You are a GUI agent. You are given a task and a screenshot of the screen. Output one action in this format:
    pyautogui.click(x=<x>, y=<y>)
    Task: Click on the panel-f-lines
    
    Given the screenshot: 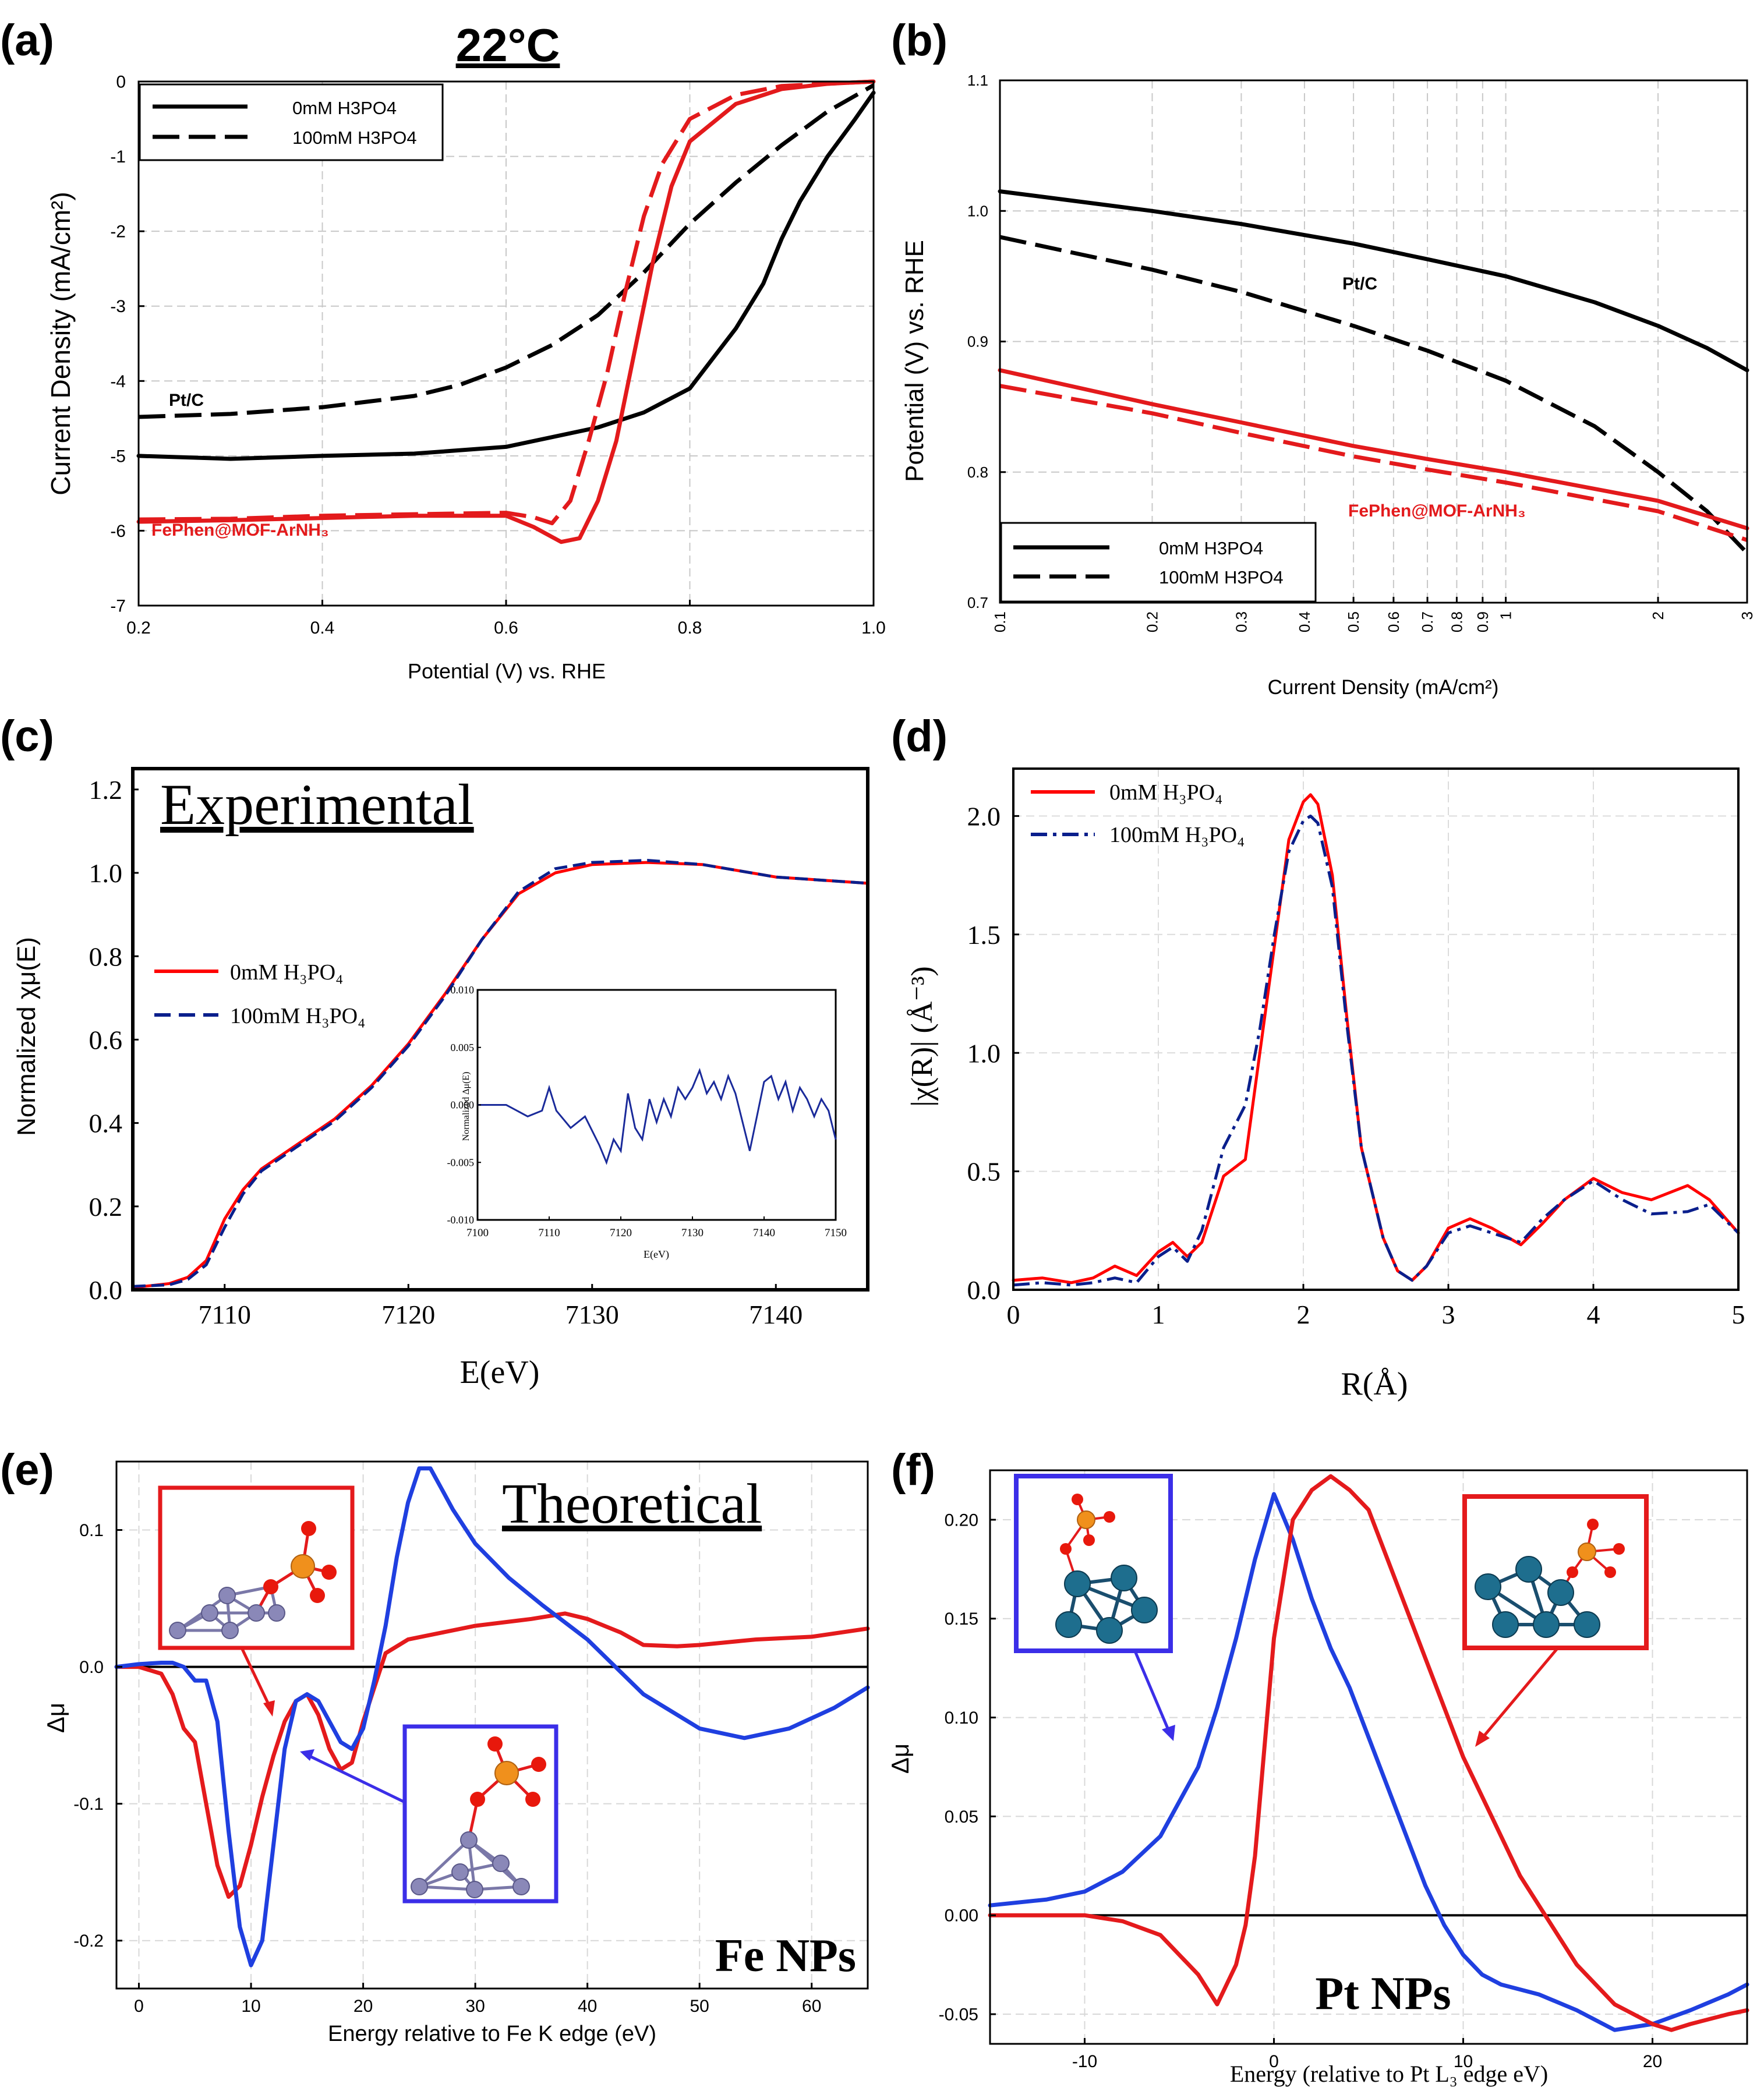 What is the action you would take?
    pyautogui.click(x=1368, y=1753)
    